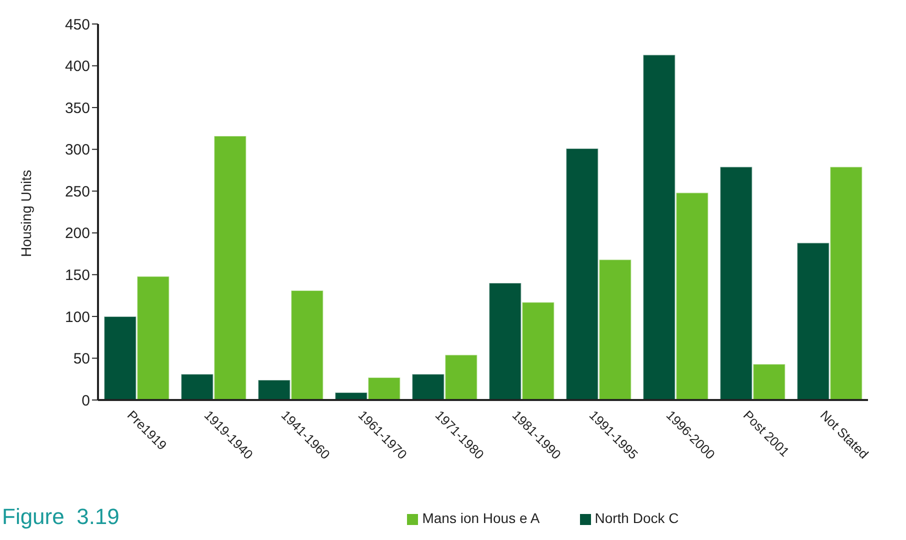  What do you see at coordinates (86, 401) in the screenshot?
I see `y-tick-label: 0` at bounding box center [86, 401].